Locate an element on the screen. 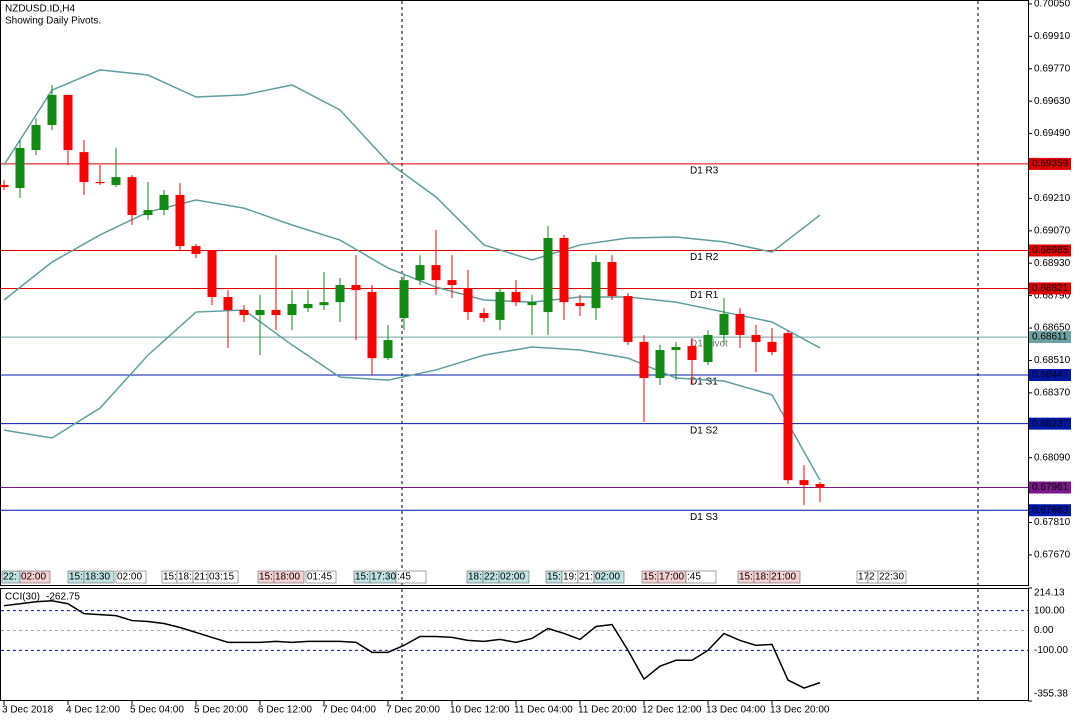 The height and width of the screenshot is (720, 1080). time-marker: 03:15 is located at coordinates (221, 577).